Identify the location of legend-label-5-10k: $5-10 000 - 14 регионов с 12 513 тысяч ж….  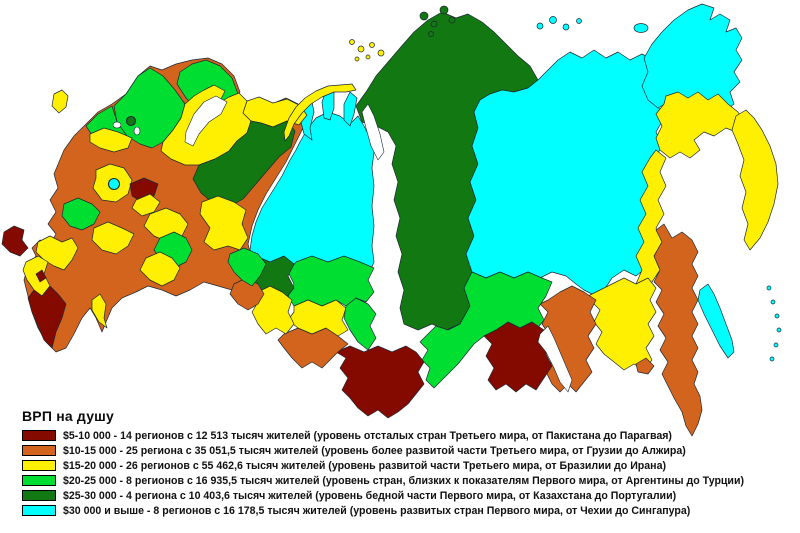
(367, 435).